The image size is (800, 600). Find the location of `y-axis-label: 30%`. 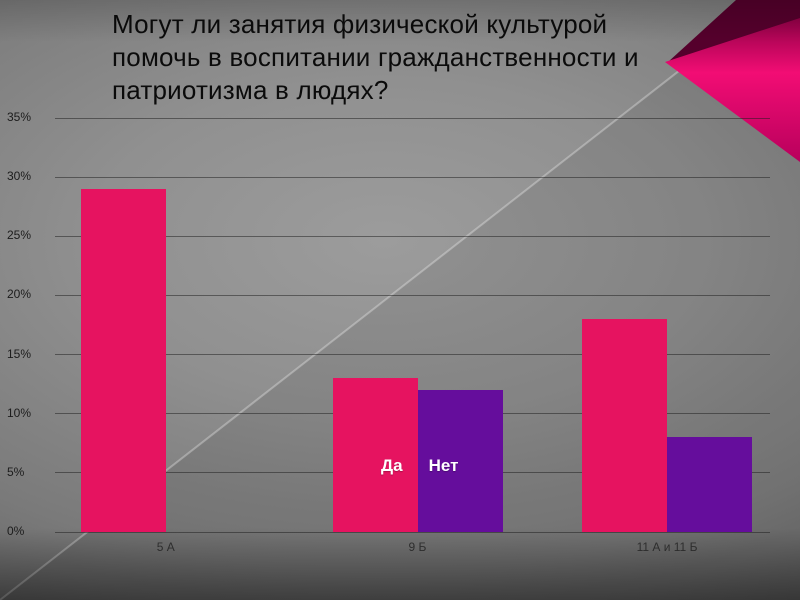

y-axis-label: 30% is located at coordinates (19, 176).